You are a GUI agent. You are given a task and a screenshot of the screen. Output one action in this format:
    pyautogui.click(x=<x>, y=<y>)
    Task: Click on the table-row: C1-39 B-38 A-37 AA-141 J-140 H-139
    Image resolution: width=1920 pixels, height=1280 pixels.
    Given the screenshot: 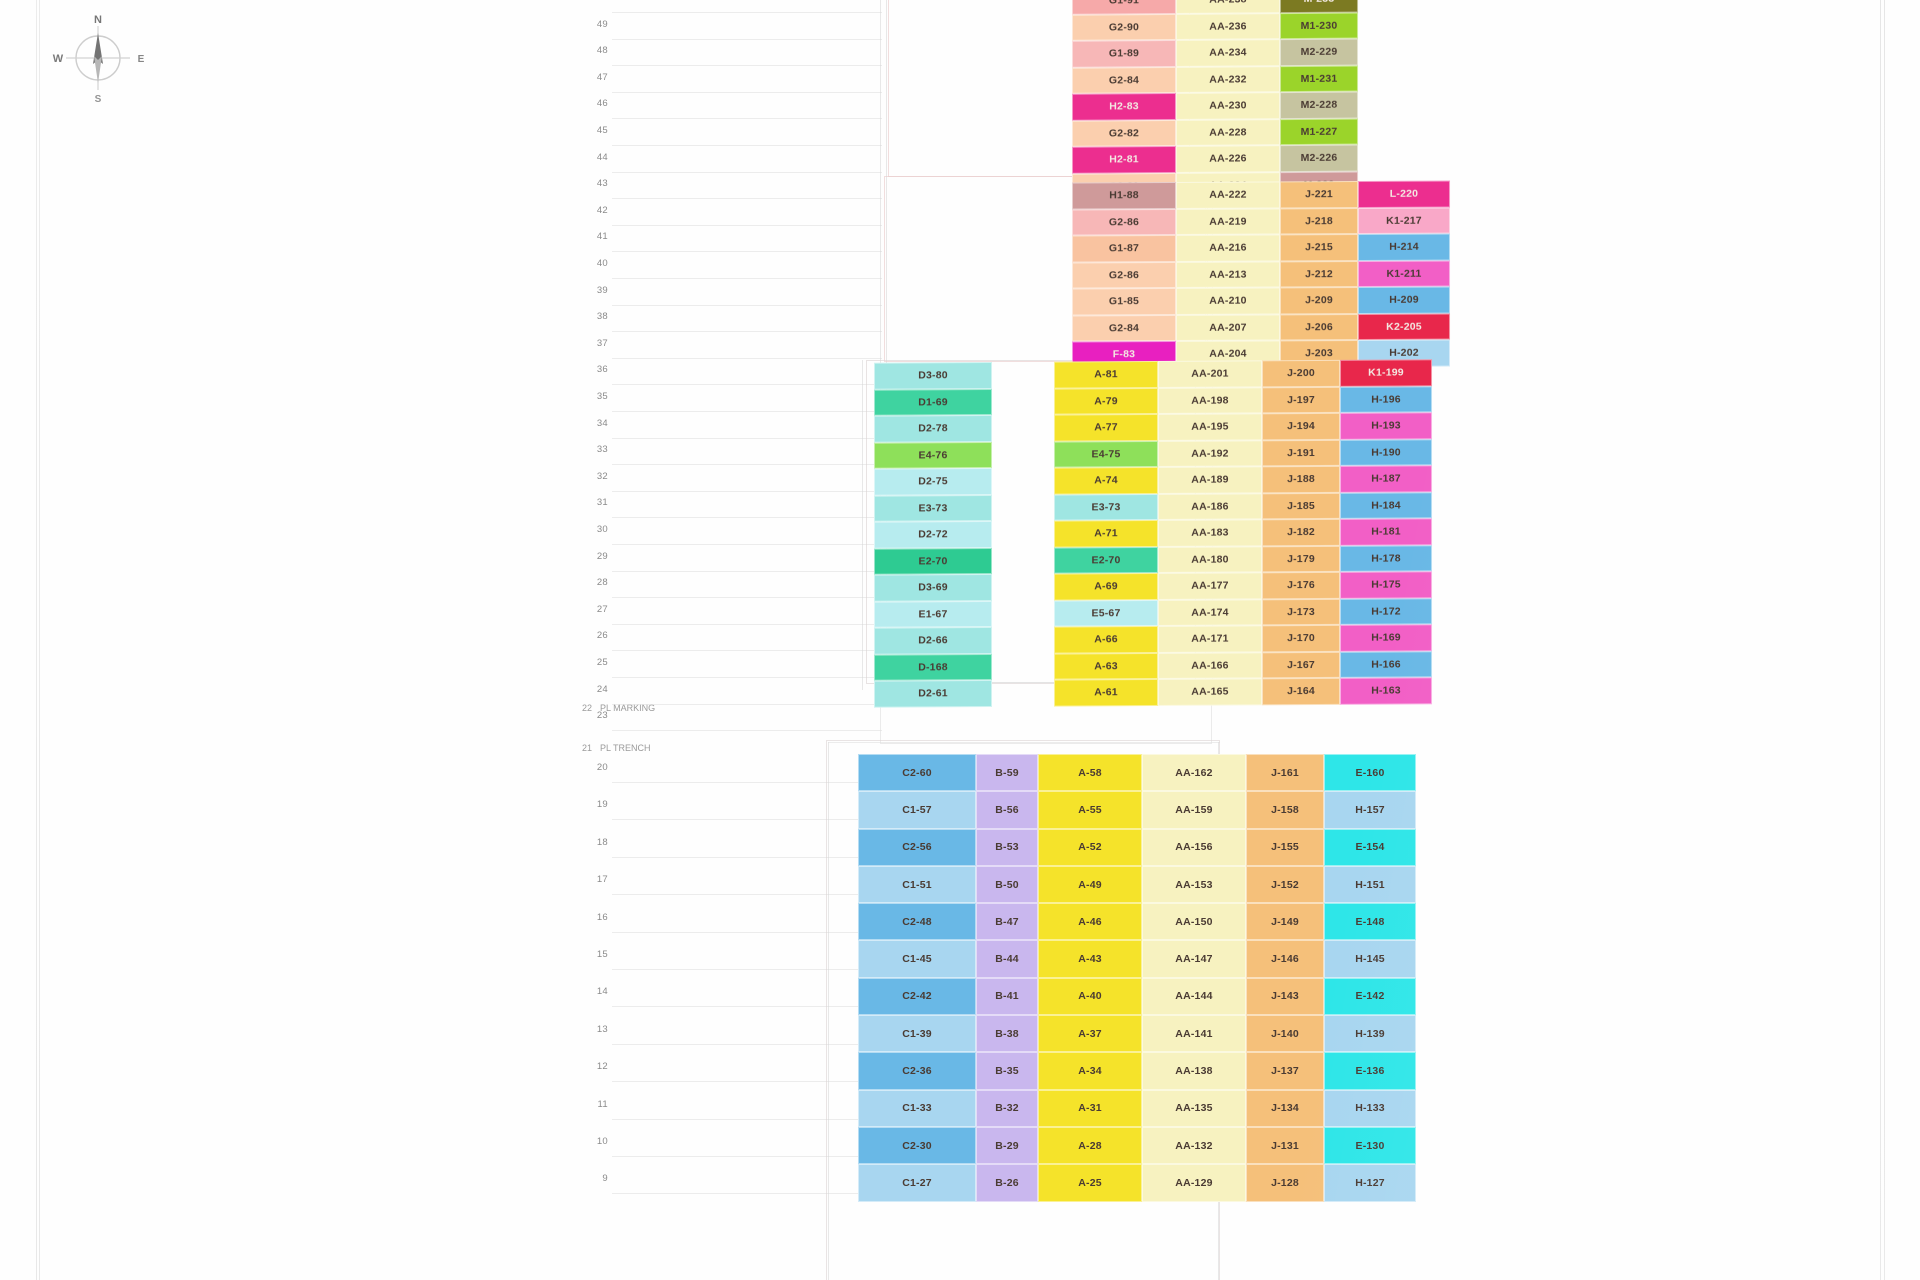 What is the action you would take?
    pyautogui.click(x=1137, y=1034)
    